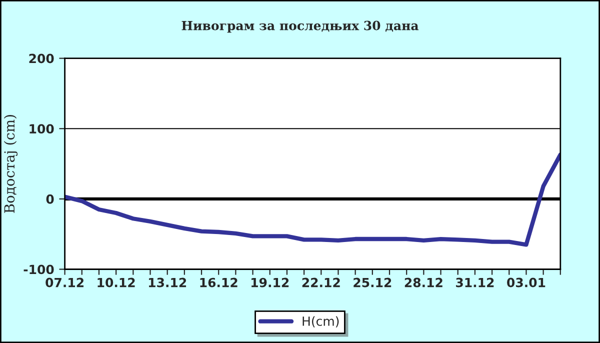  Describe the element at coordinates (423, 283) in the screenshot. I see `x-tick-label: 28.12` at that location.